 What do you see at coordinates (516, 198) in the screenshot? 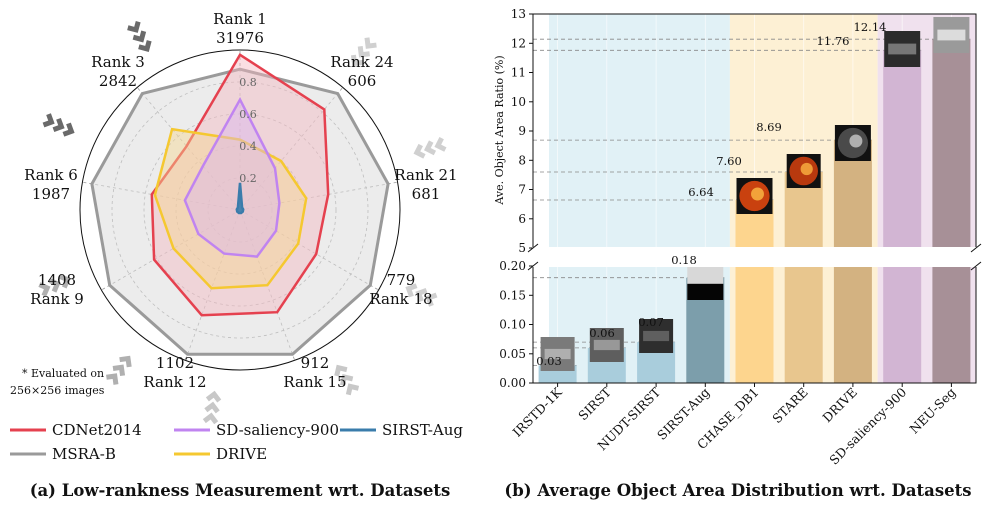
I see `bar-y-ticks: 5 6 7 8 9 10 11 12 13 0.00 0.05 0.10 0.15 0.20` at bounding box center [516, 198].